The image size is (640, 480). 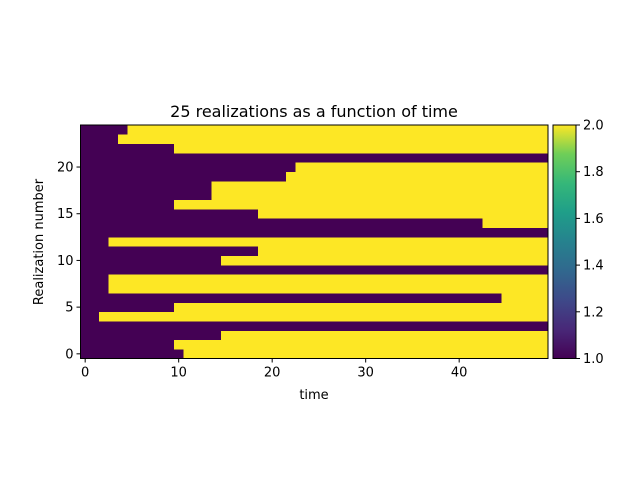 I want to click on chart-title: 25 realizations as a function of time, so click(x=314, y=111).